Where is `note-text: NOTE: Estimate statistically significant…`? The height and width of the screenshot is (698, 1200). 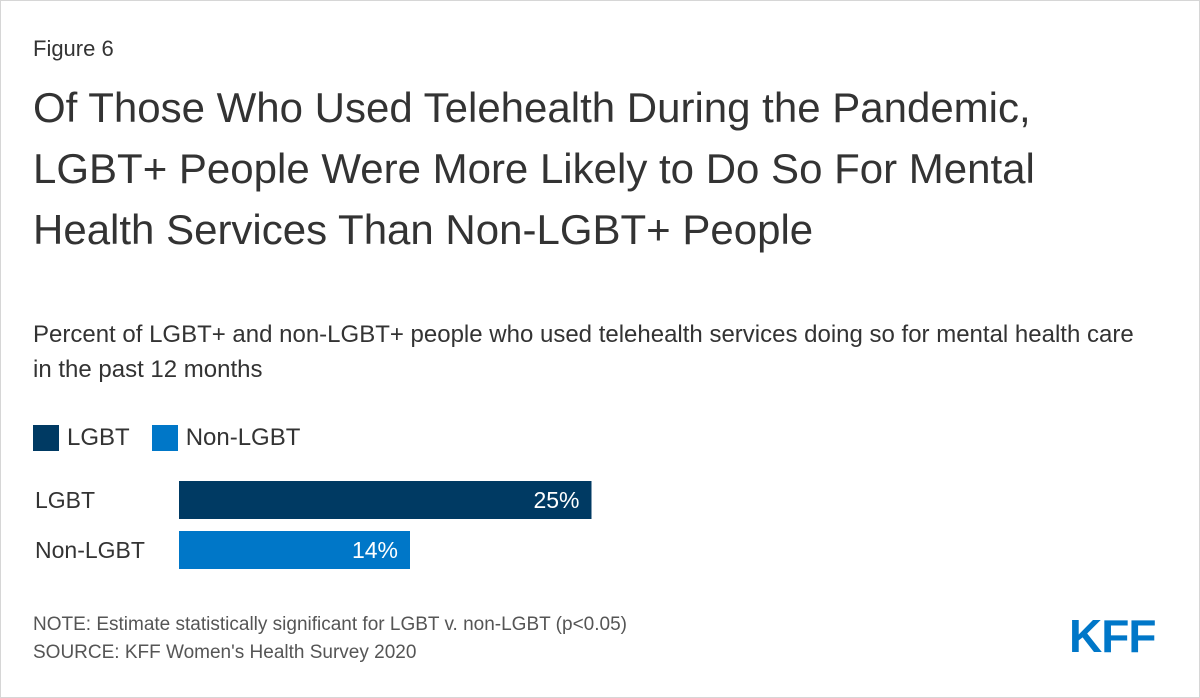
note-text: NOTE: Estimate statistically significant… is located at coordinates (330, 624).